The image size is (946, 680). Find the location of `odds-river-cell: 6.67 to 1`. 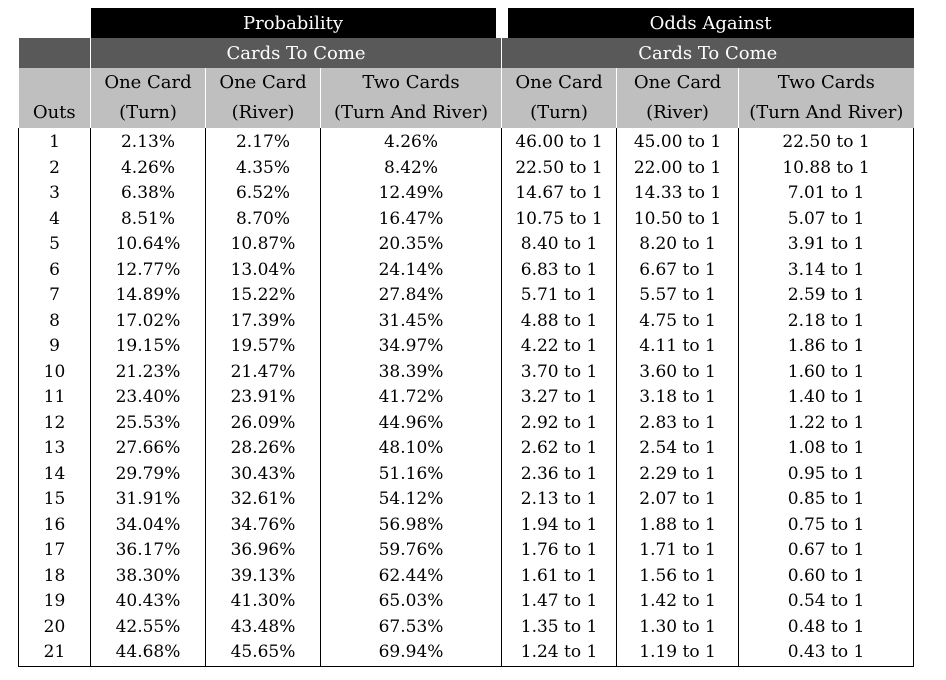

odds-river-cell: 6.67 to 1 is located at coordinates (678, 270).